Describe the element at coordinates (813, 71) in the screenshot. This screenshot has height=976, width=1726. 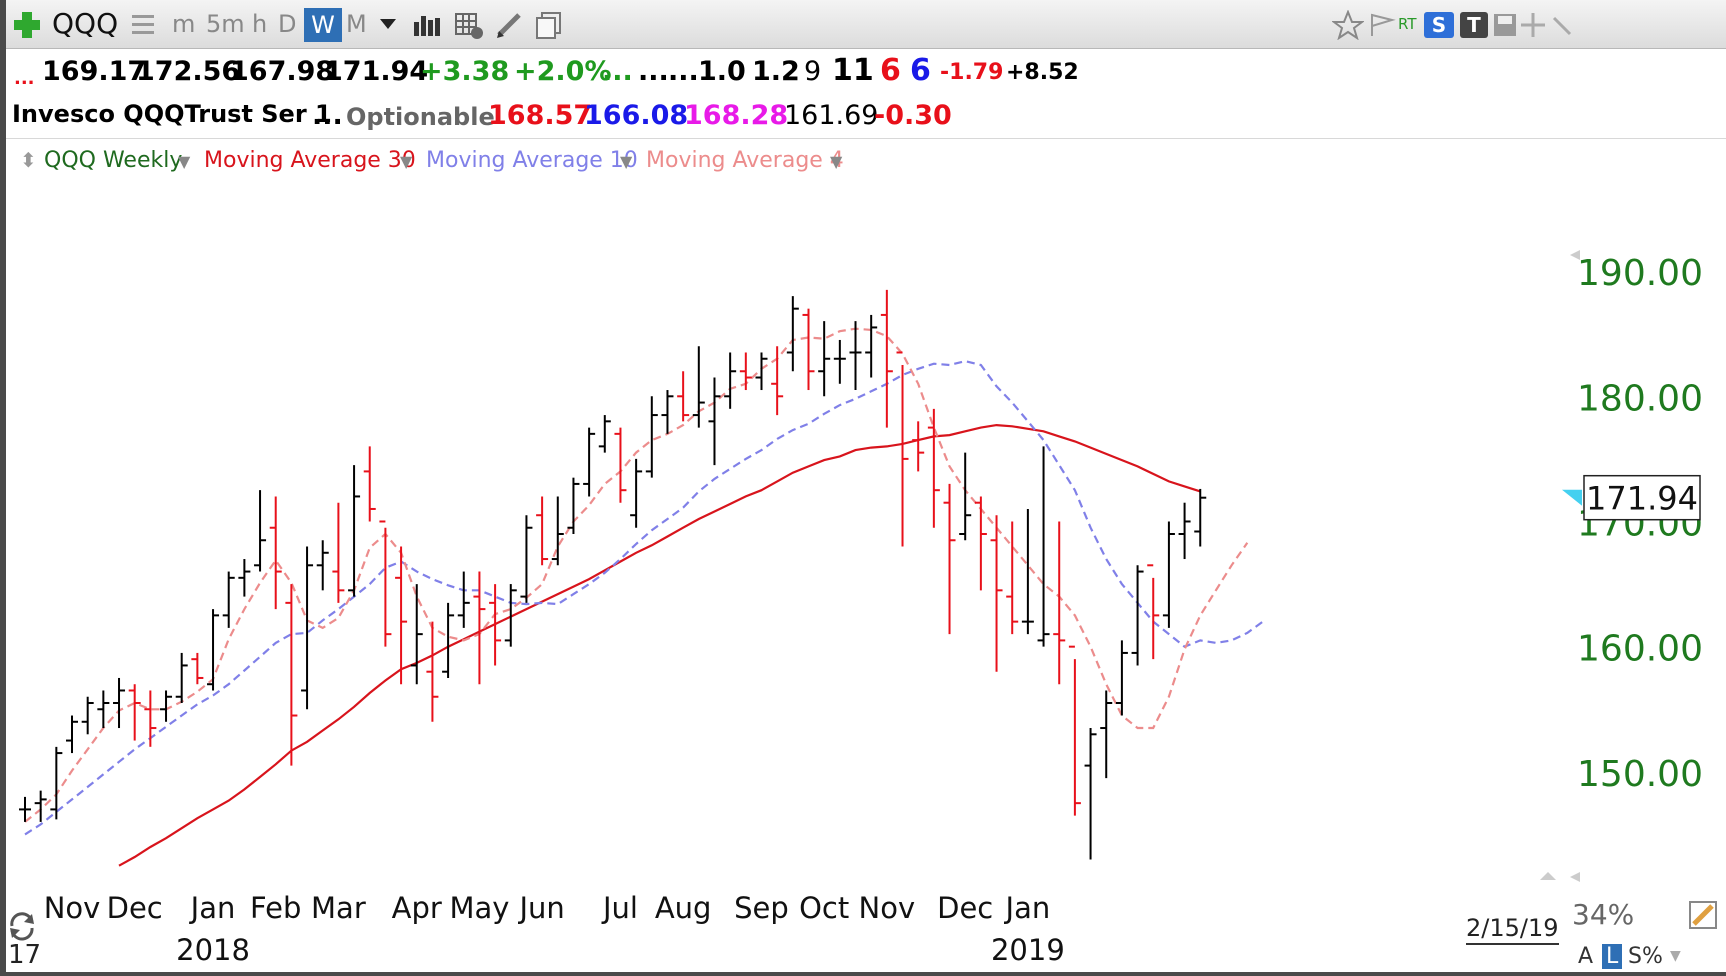
I see `quote-value-3: 9` at that location.